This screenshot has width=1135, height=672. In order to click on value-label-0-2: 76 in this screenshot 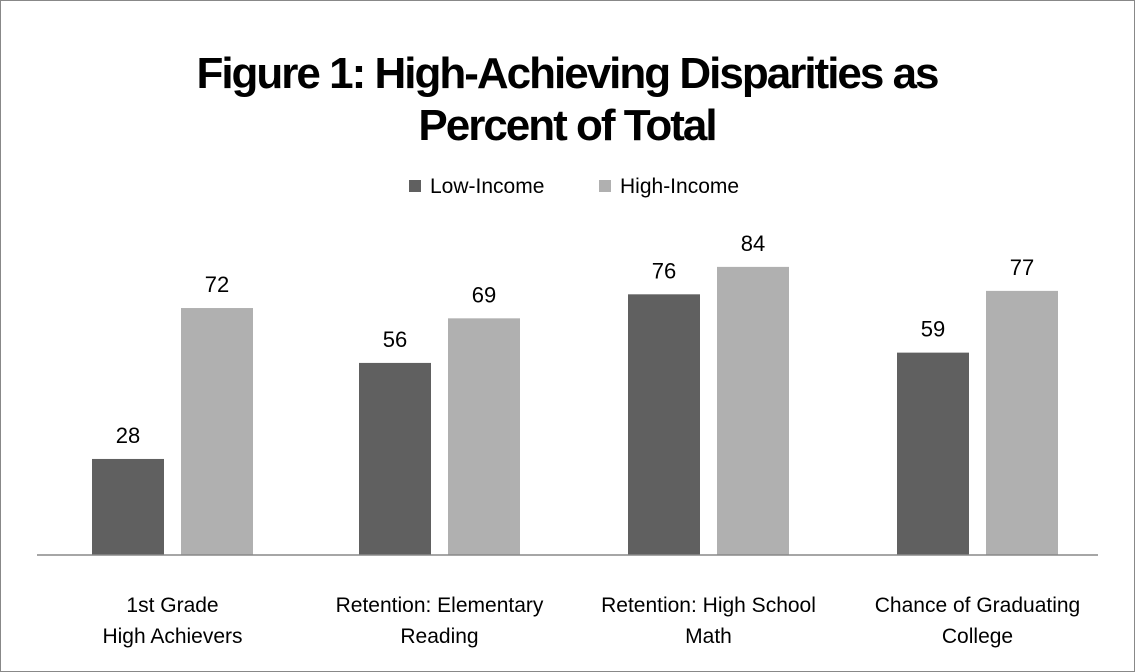, I will do `click(664, 270)`.